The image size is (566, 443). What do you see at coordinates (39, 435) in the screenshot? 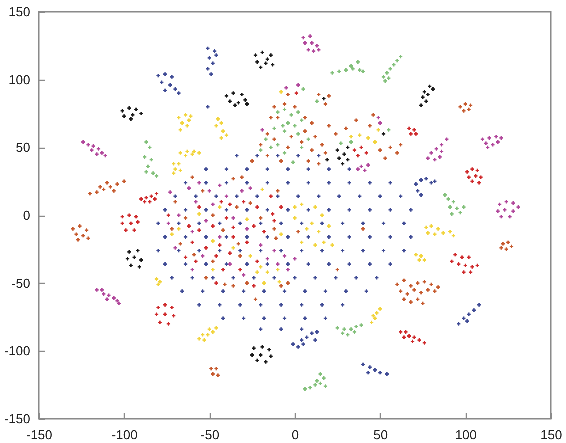
I see `x-tick-label: -150` at bounding box center [39, 435].